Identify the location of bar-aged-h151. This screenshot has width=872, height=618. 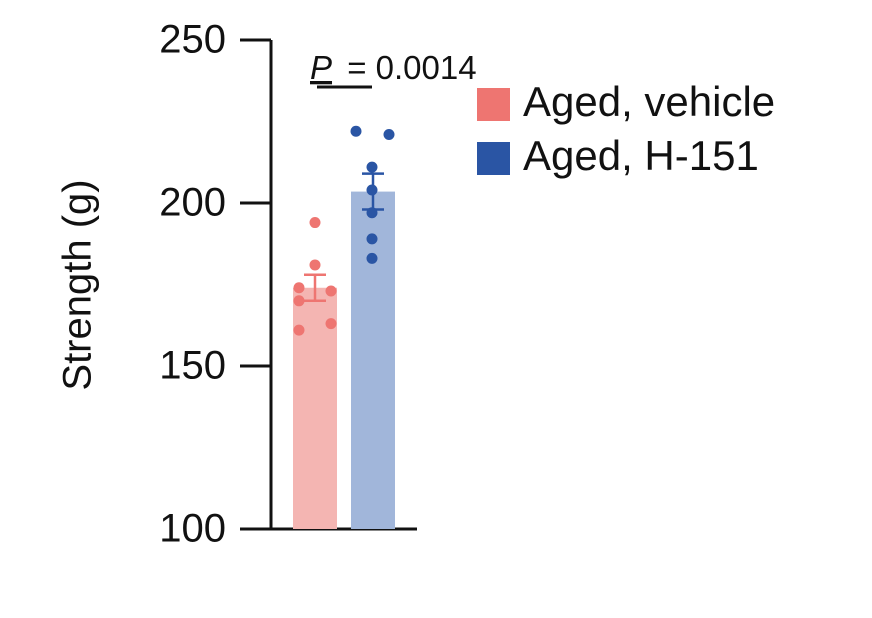
(373, 360).